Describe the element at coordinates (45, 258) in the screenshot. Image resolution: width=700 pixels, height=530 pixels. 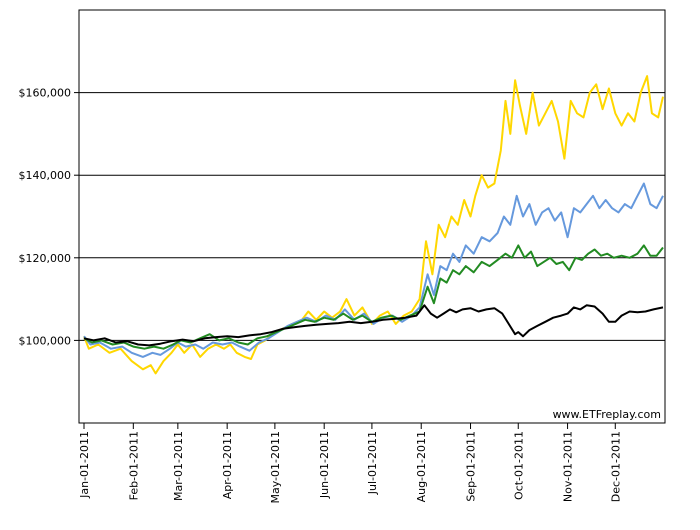
I see `y-tick-label: $120,000` at that location.